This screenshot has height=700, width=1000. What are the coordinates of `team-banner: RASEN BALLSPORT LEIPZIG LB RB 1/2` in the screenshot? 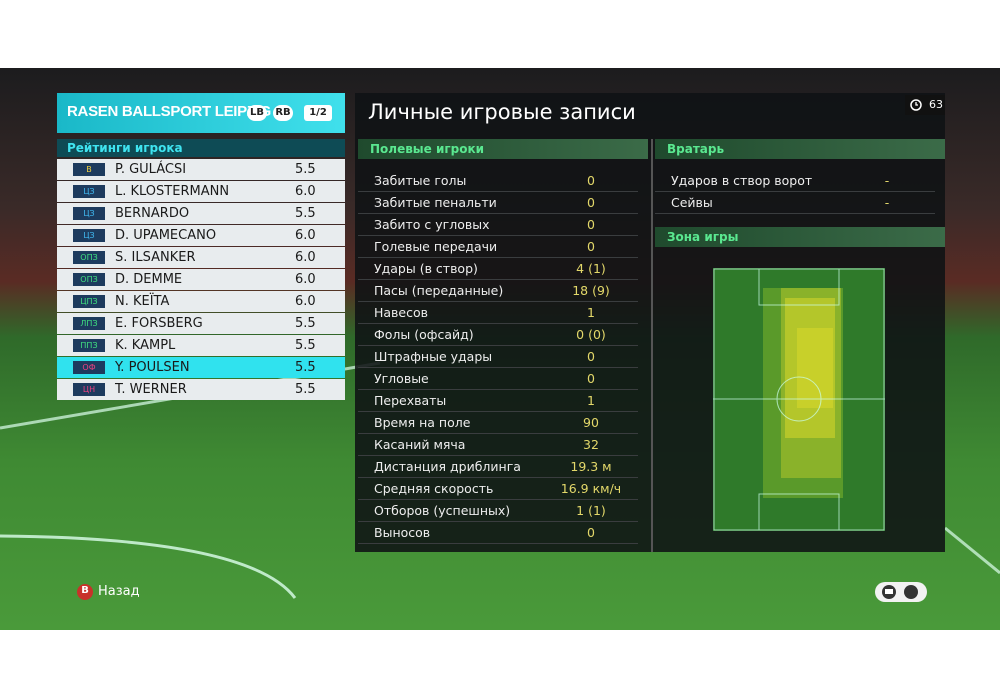 It's located at (201, 113).